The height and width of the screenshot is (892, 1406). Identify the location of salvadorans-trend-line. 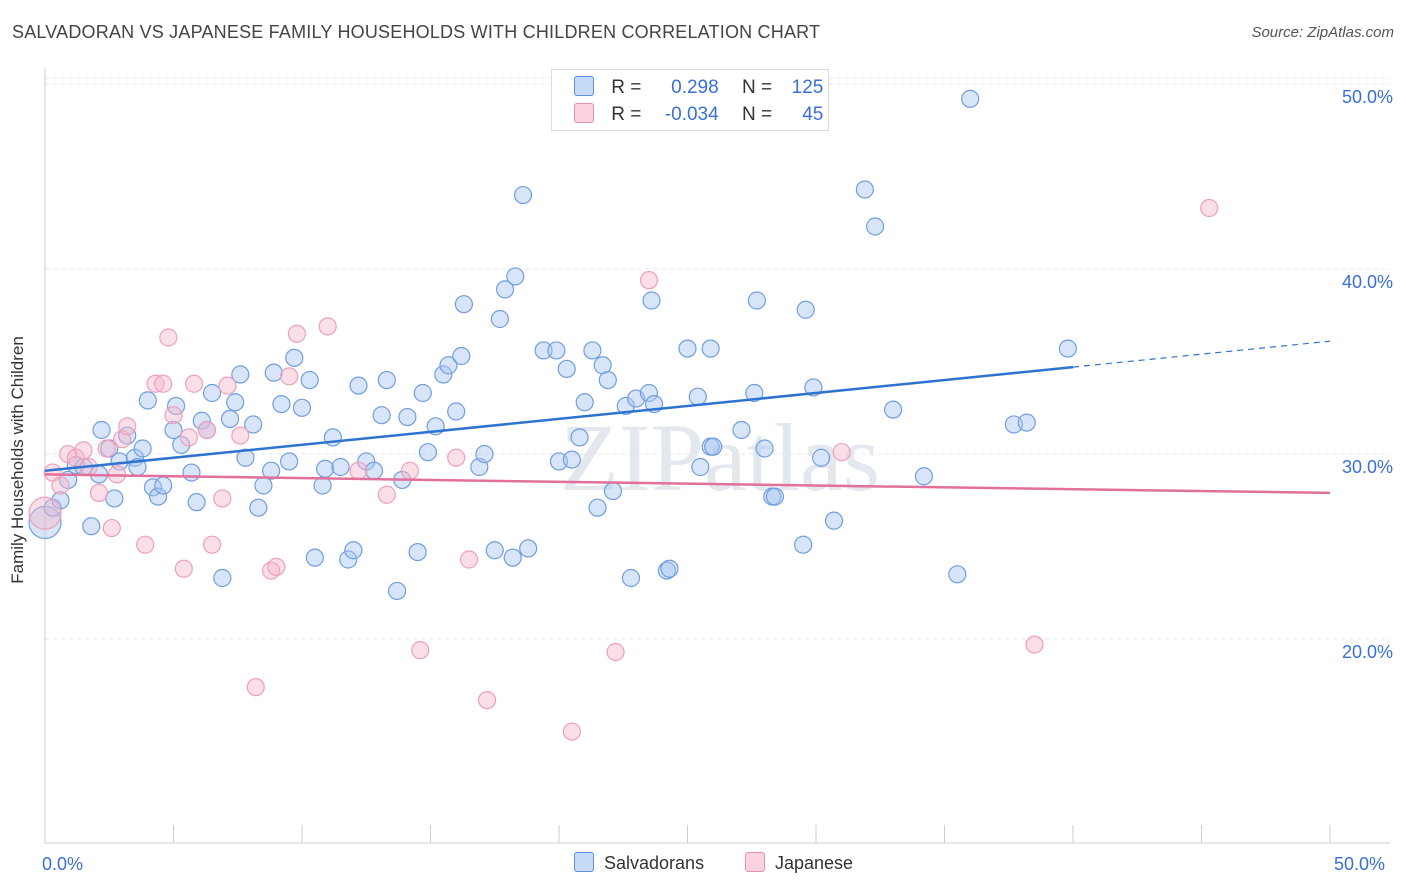
(559, 418).